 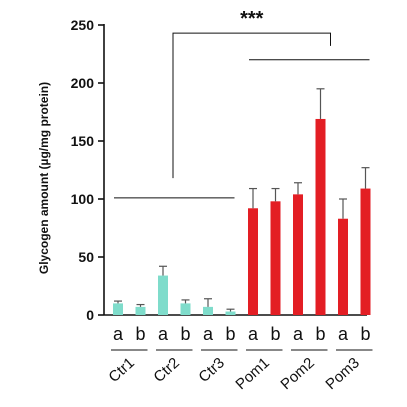 I want to click on bar-pom1-b, so click(x=275, y=258).